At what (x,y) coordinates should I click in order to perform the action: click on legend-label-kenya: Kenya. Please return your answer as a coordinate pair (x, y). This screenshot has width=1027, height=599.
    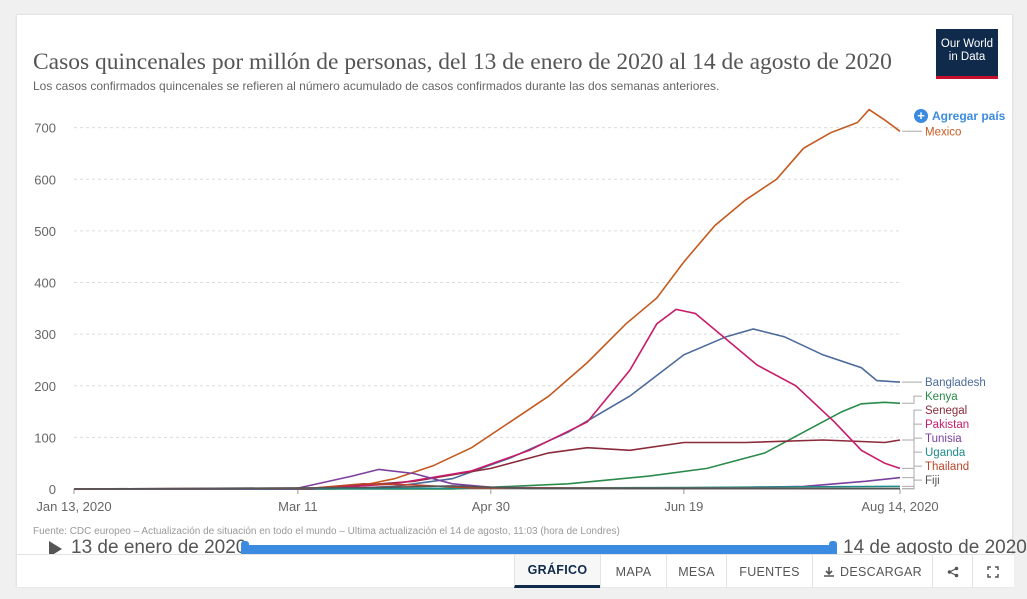
    Looking at the image, I should click on (941, 397).